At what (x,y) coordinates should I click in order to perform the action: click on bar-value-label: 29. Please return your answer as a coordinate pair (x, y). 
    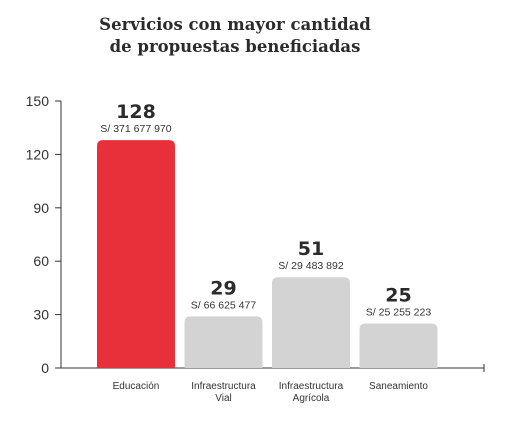
    Looking at the image, I should click on (223, 288).